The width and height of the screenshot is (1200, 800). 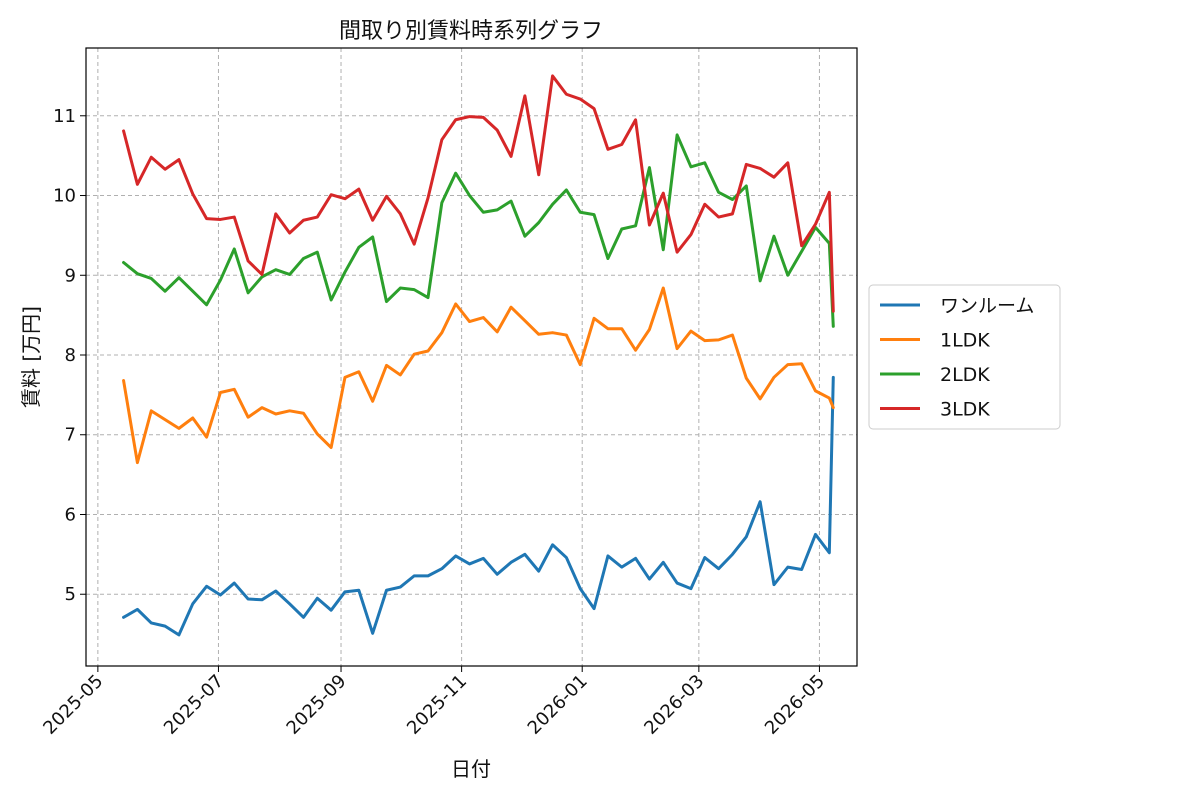 What do you see at coordinates (437, 705) in the screenshot?
I see `x-tick-label: 2025-11` at bounding box center [437, 705].